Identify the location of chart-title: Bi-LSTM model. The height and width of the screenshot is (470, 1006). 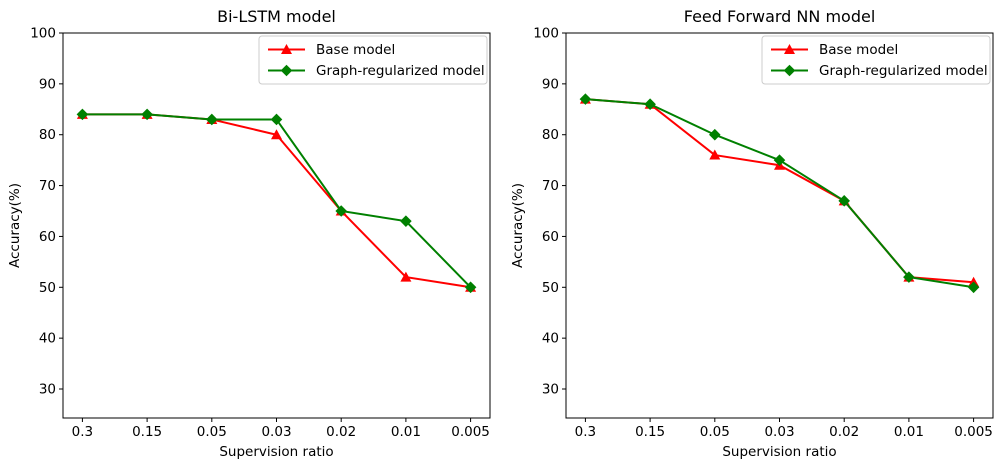
(276, 16).